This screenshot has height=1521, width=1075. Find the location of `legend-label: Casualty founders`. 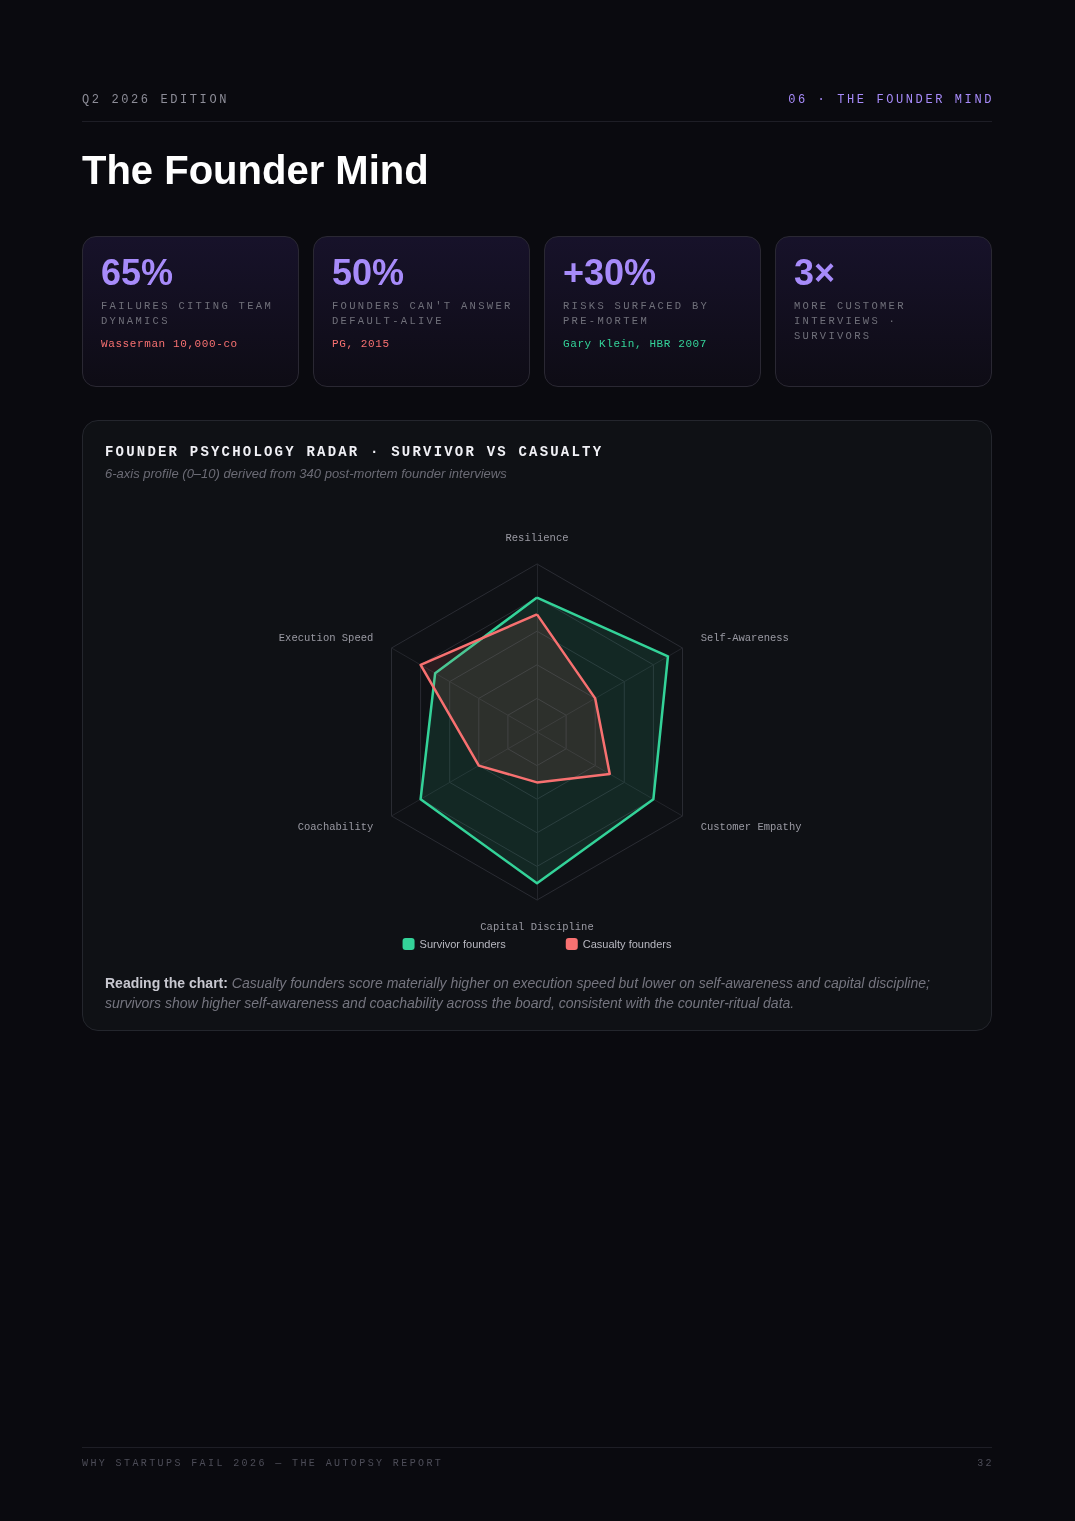

legend-label: Casualty founders is located at coordinates (627, 944).